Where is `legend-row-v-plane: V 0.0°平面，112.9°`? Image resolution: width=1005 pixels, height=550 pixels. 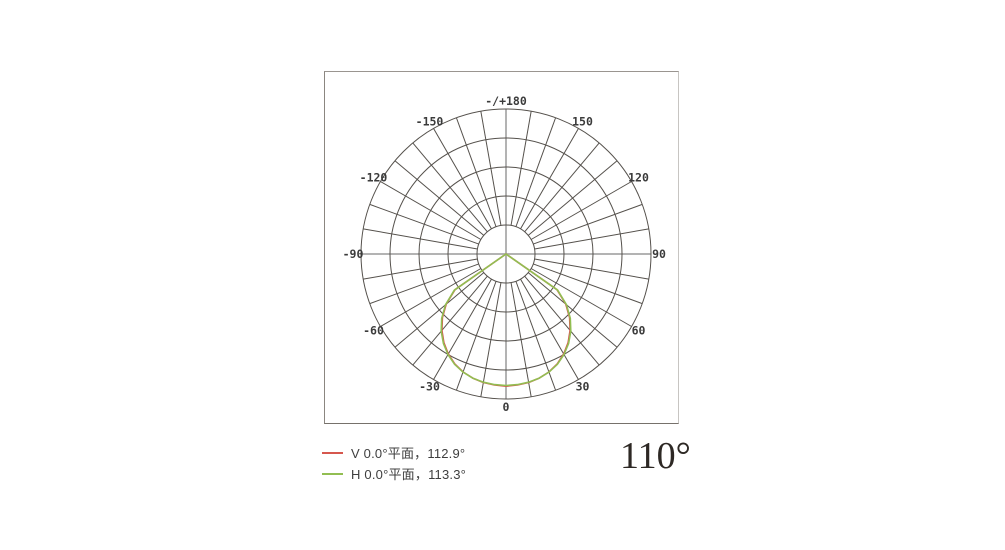
legend-row-v-plane: V 0.0°平面，112.9° is located at coordinates (394, 452).